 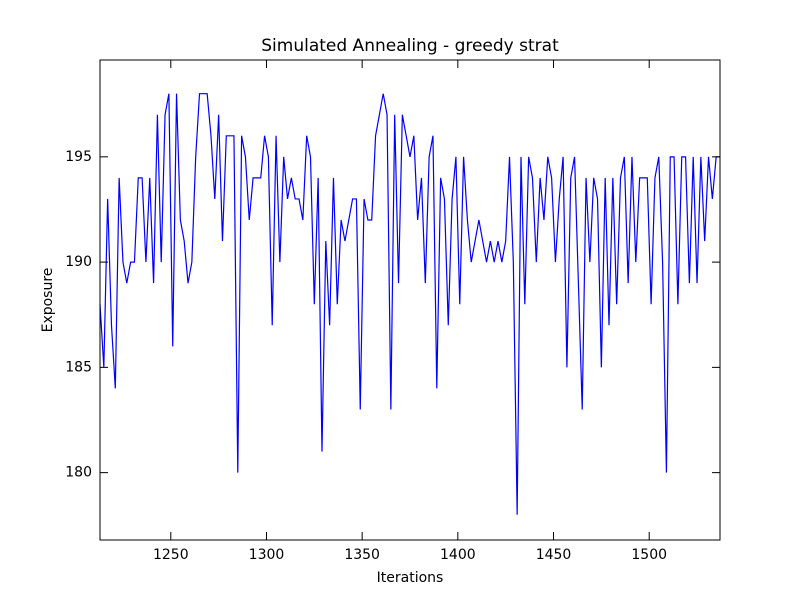 What do you see at coordinates (554, 555) in the screenshot?
I see `x-tick-label: 1450` at bounding box center [554, 555].